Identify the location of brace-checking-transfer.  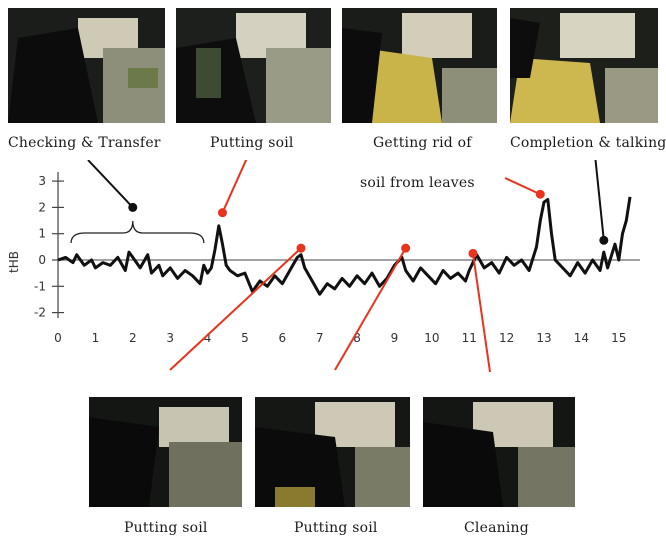
(137, 232).